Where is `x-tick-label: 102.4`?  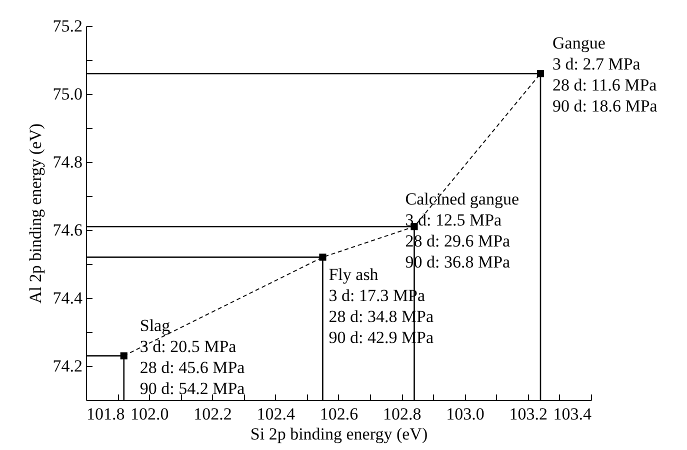 x-tick-label: 102.4 is located at coordinates (276, 414).